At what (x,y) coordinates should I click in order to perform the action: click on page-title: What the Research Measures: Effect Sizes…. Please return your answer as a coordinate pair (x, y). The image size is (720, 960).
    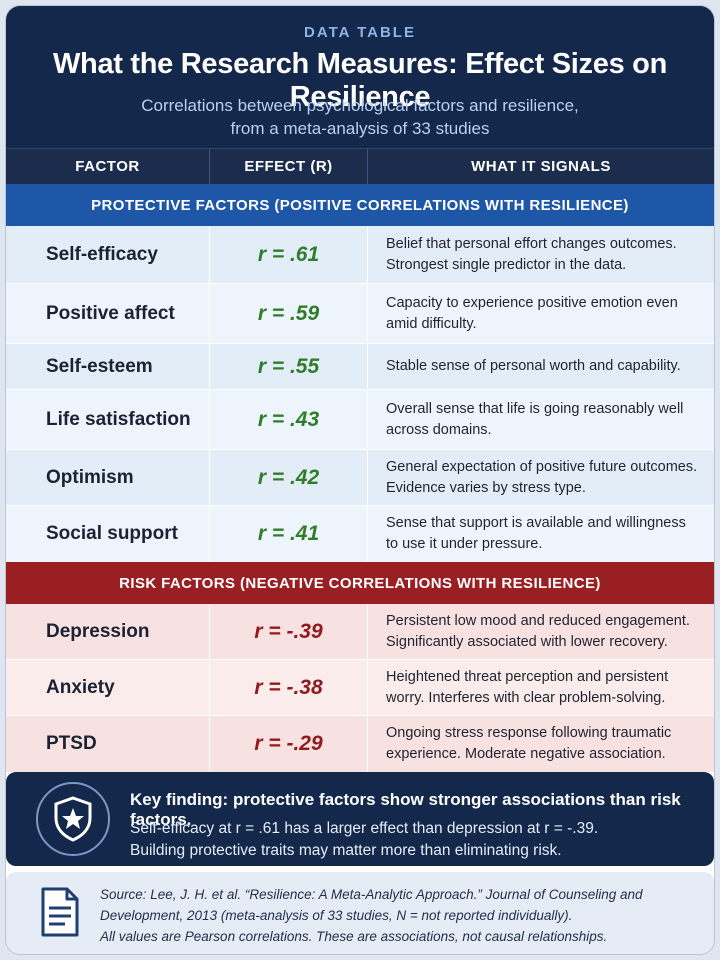
    Looking at the image, I should click on (359, 80).